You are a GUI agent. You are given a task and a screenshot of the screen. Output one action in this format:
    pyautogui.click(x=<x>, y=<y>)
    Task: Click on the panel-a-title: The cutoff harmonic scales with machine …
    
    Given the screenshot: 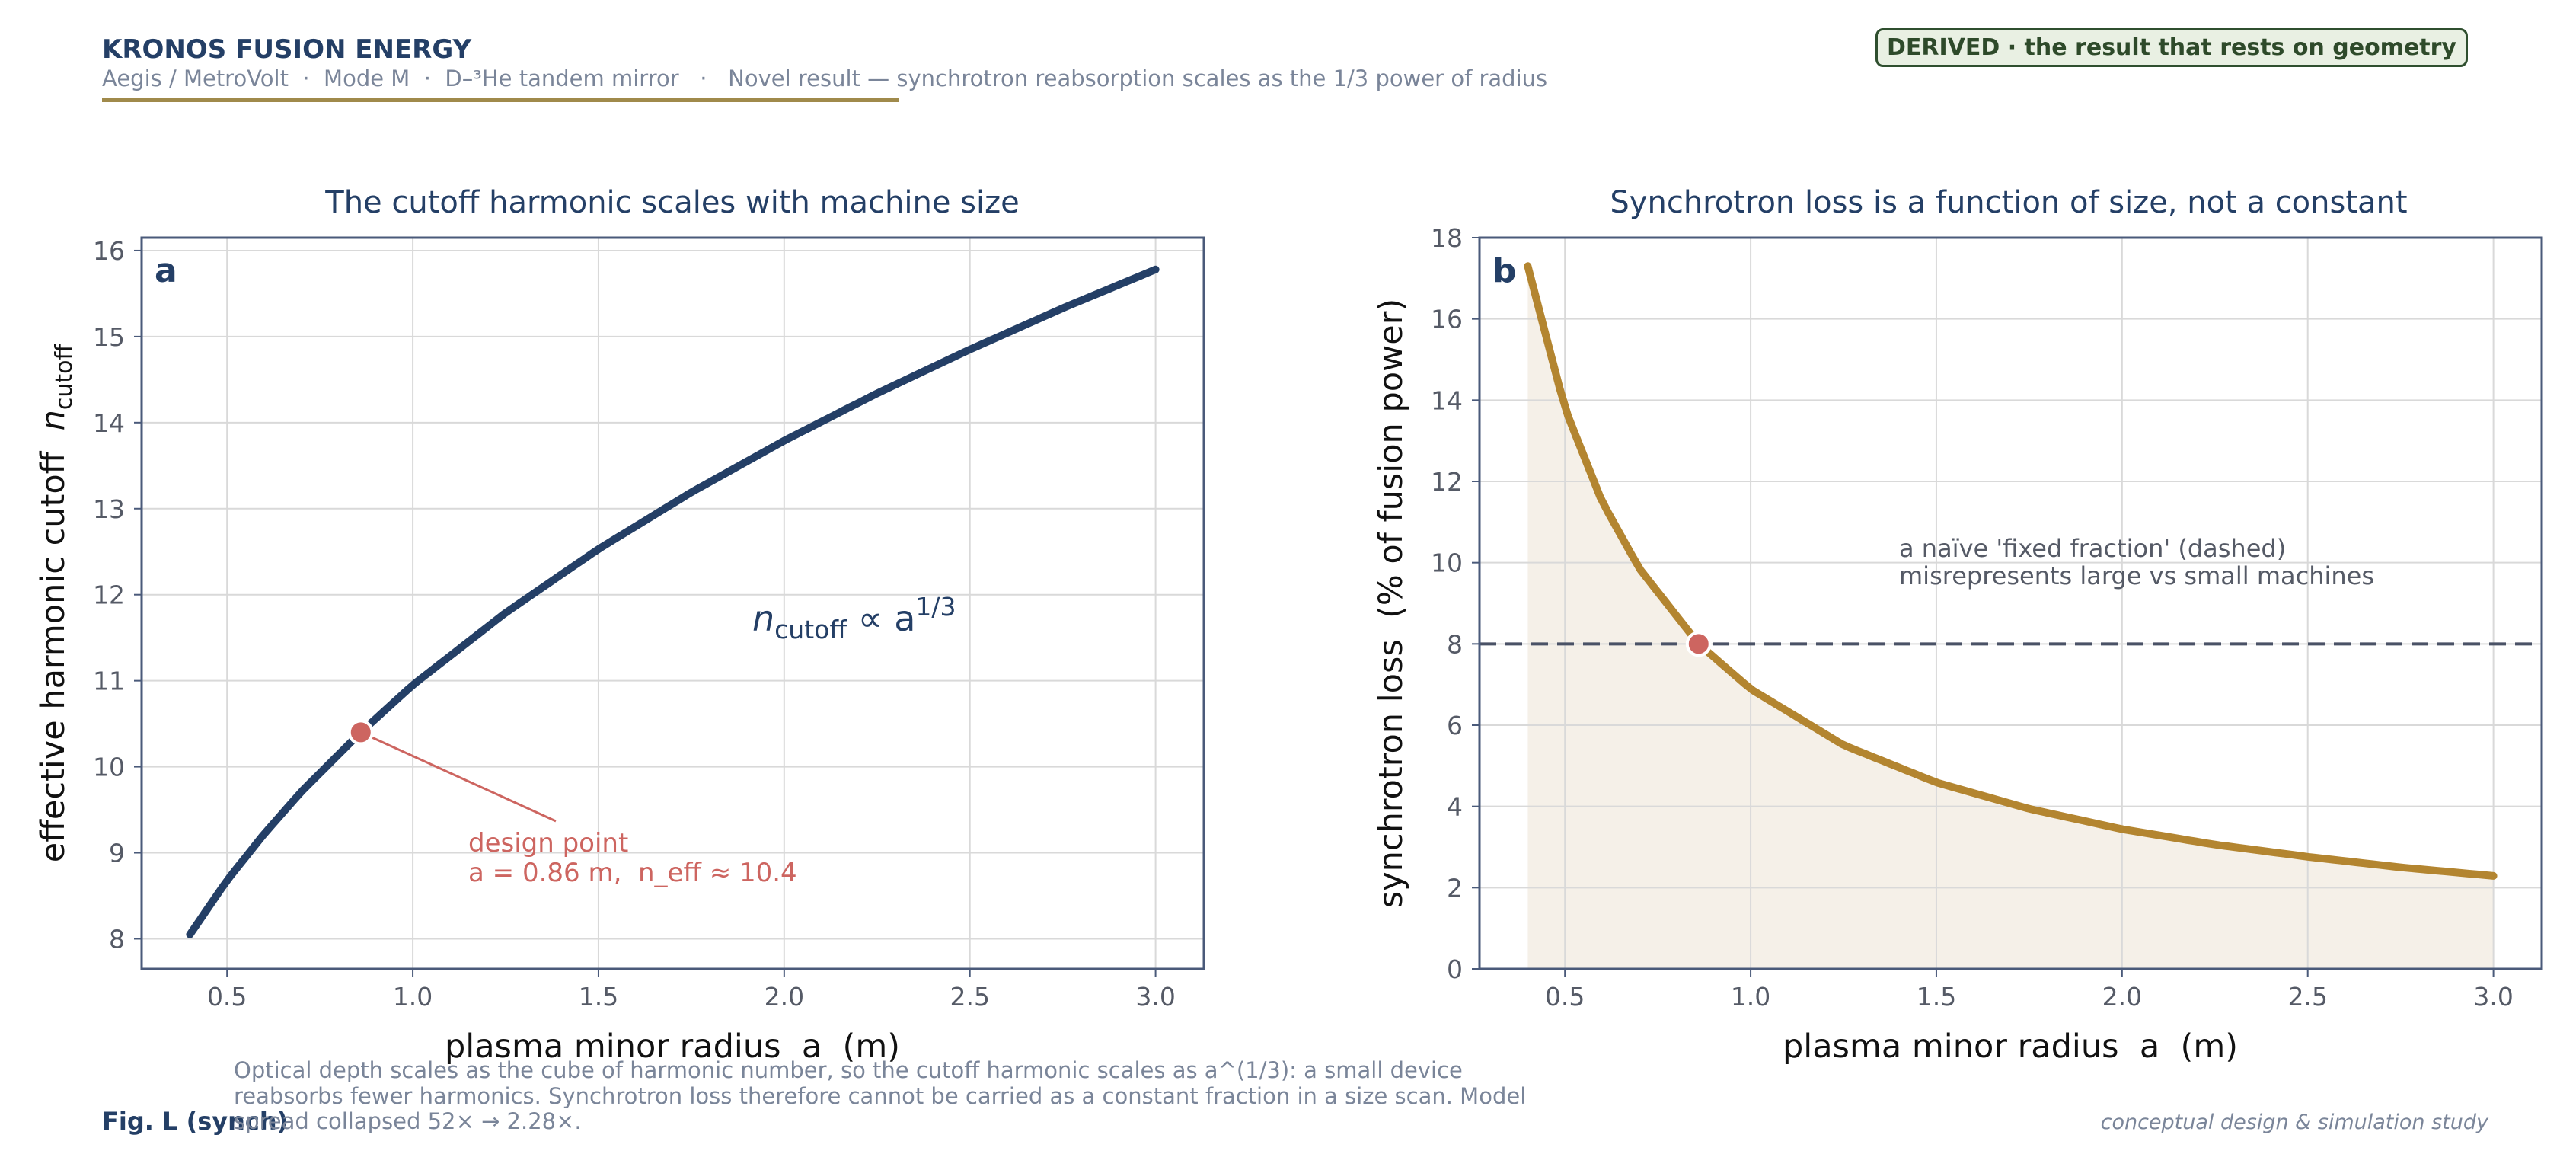 What is the action you would take?
    pyautogui.click(x=671, y=203)
    